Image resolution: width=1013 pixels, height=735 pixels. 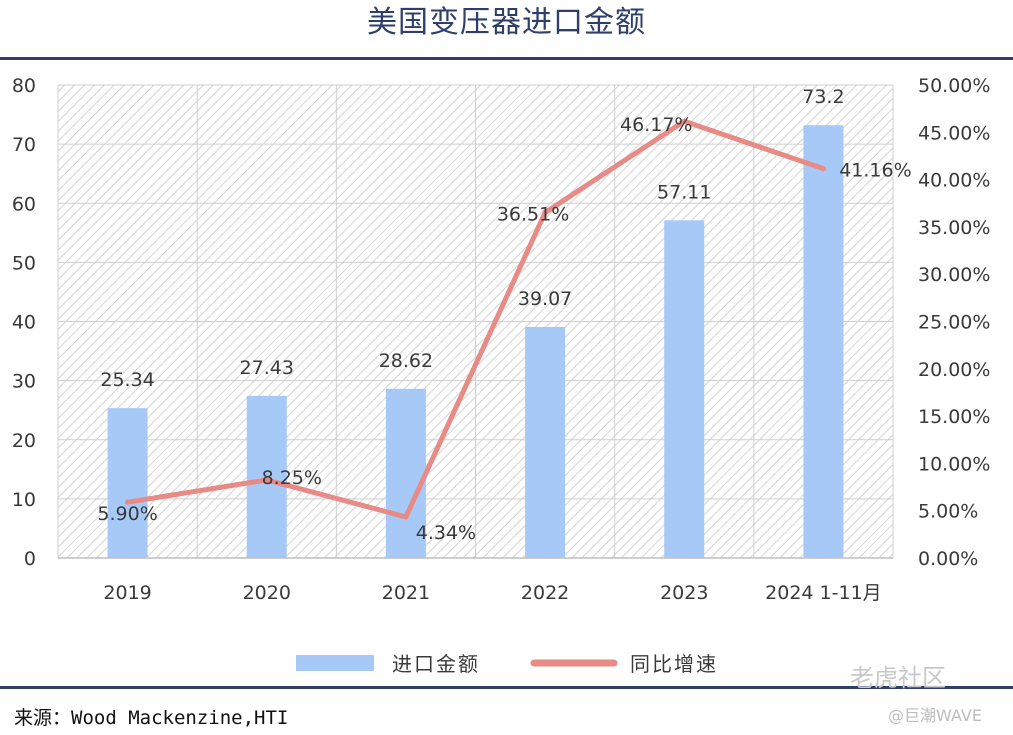 I want to click on legend-swatch-bar, so click(x=335, y=663).